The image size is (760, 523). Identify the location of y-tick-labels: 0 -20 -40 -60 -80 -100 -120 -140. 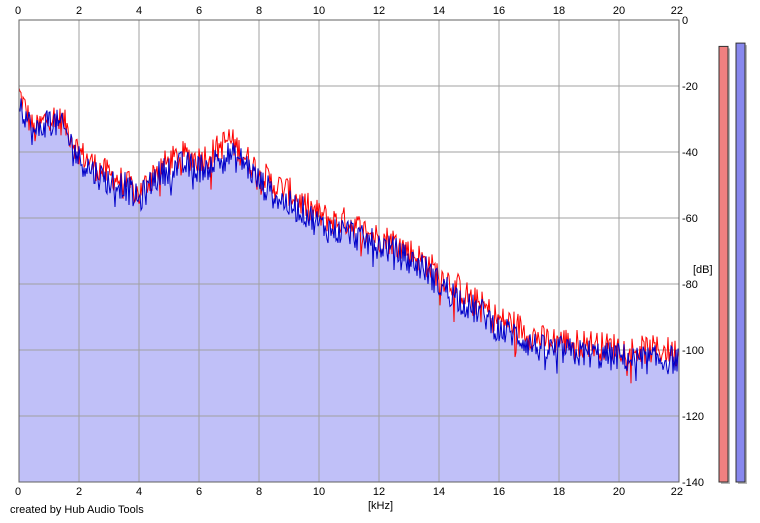
(693, 252).